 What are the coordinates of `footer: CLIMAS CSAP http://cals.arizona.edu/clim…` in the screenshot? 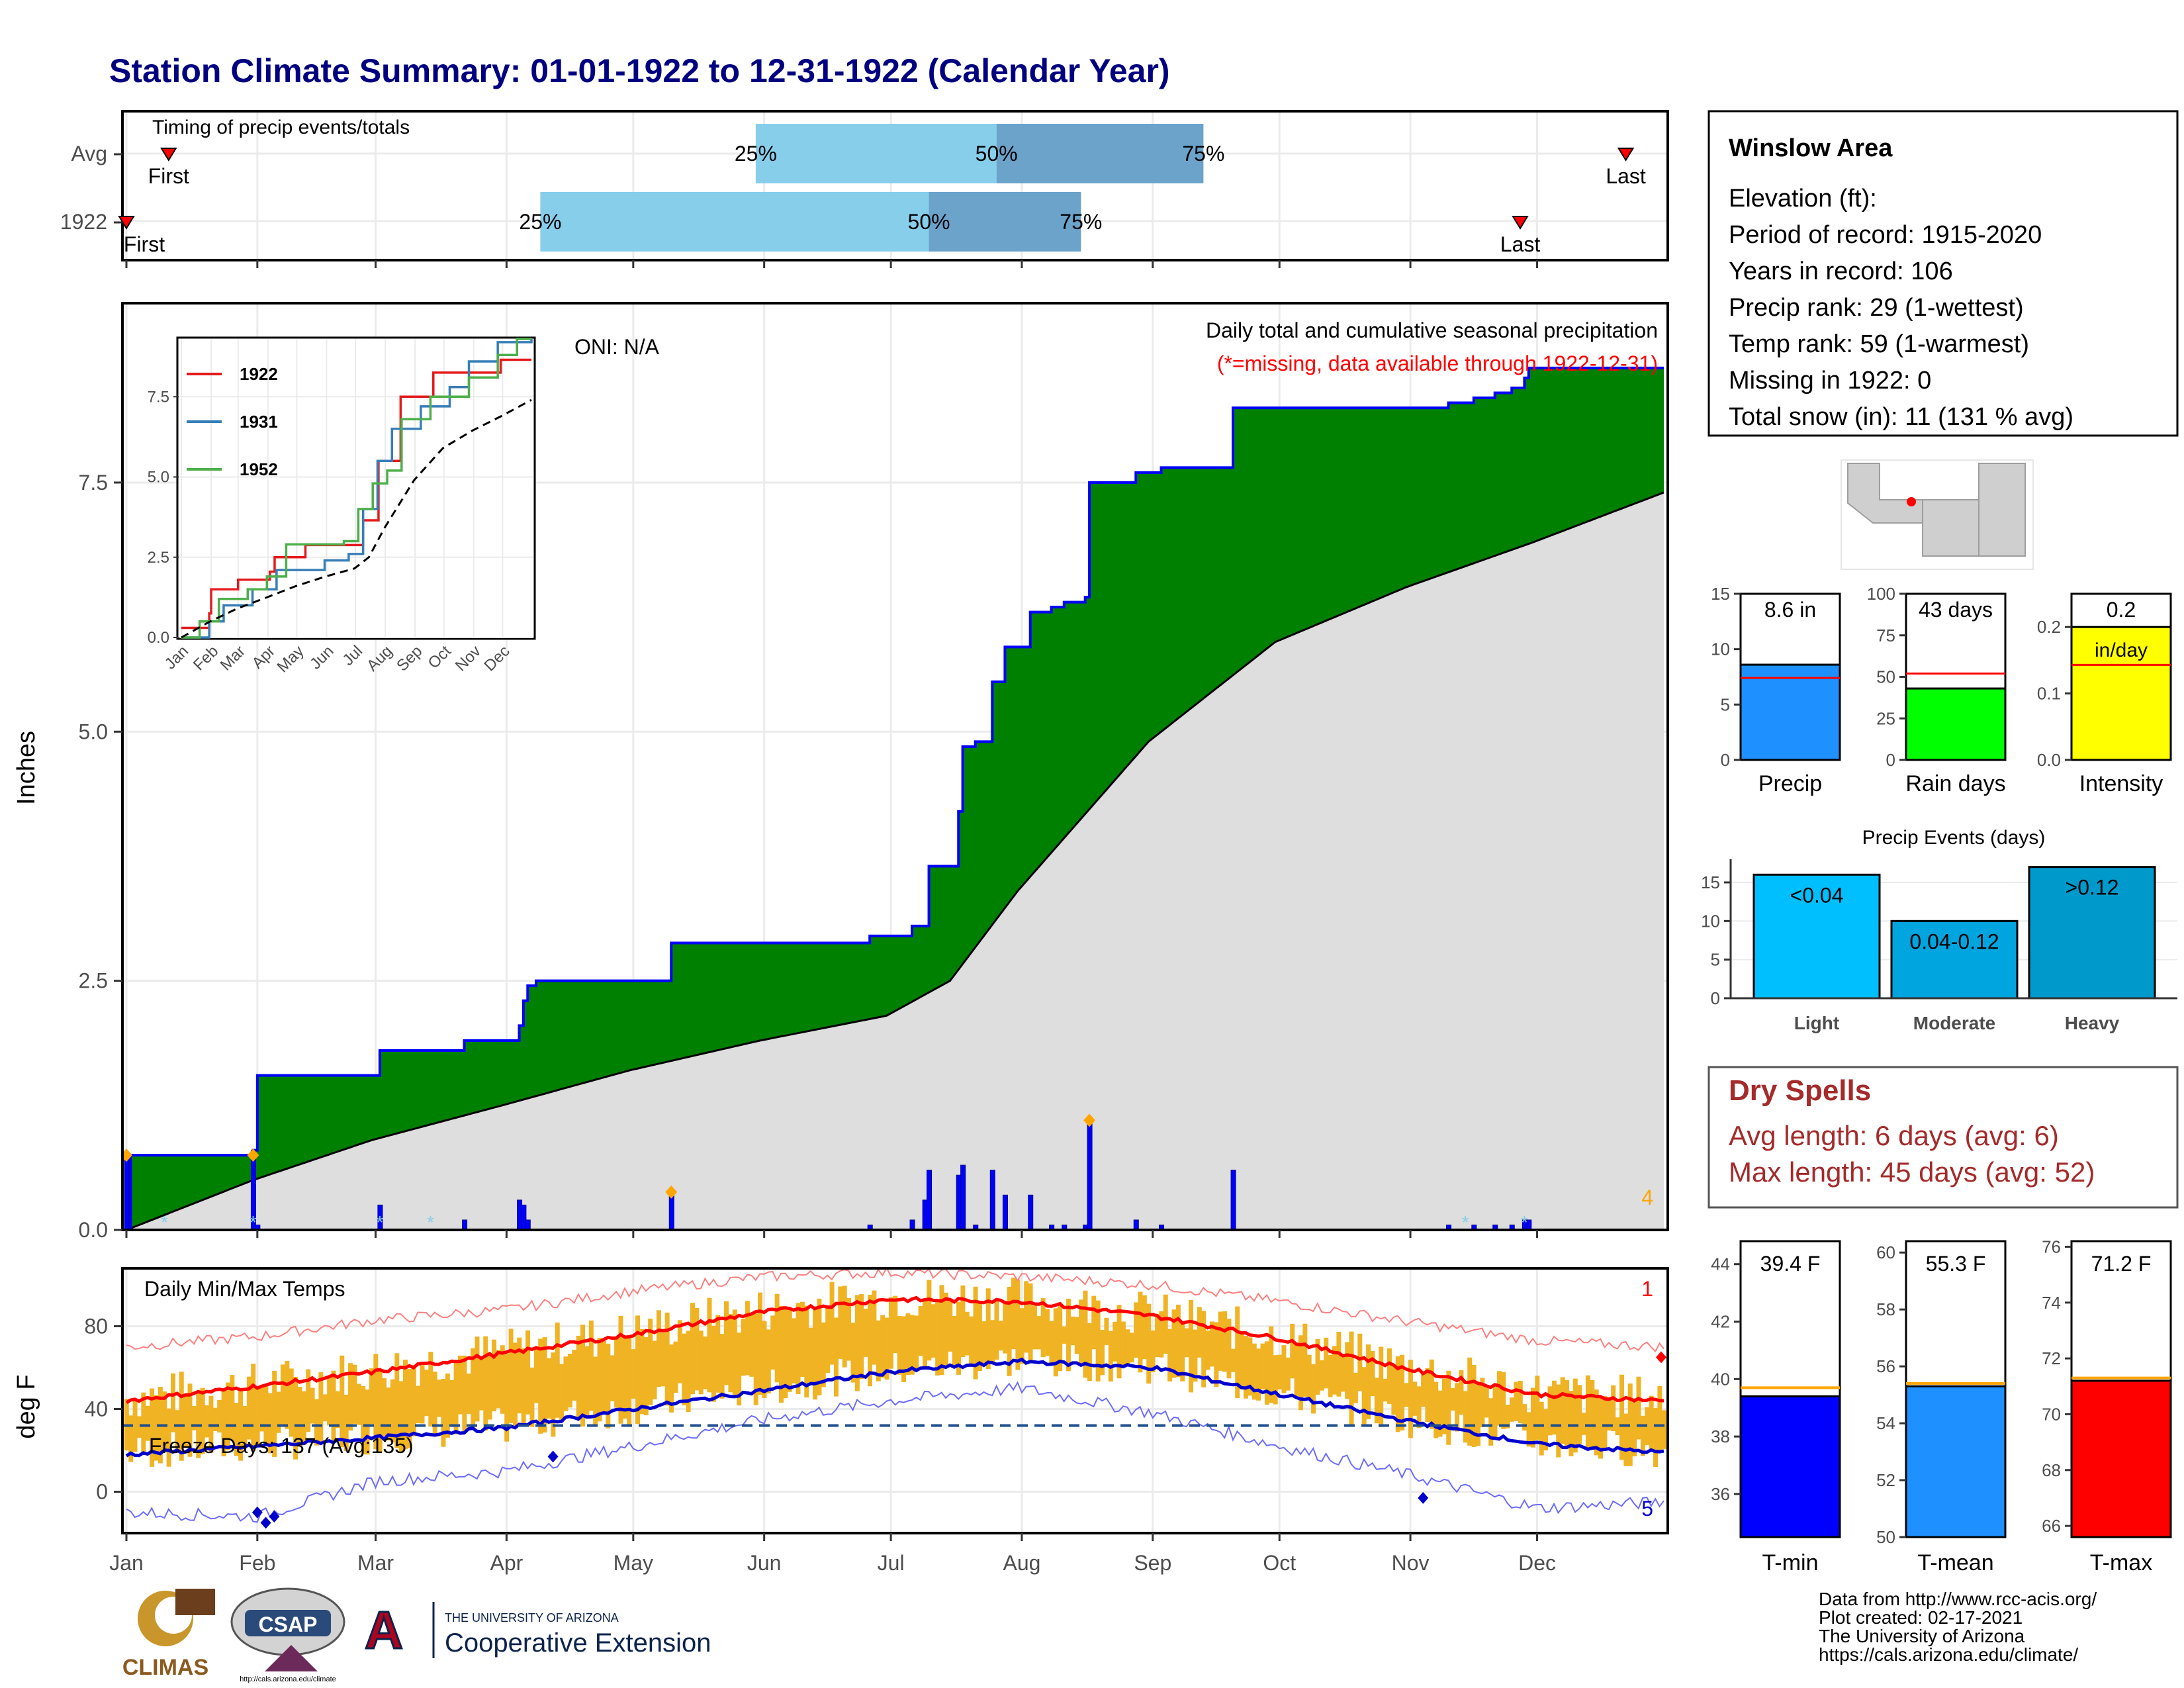 It's located at (1109, 1635).